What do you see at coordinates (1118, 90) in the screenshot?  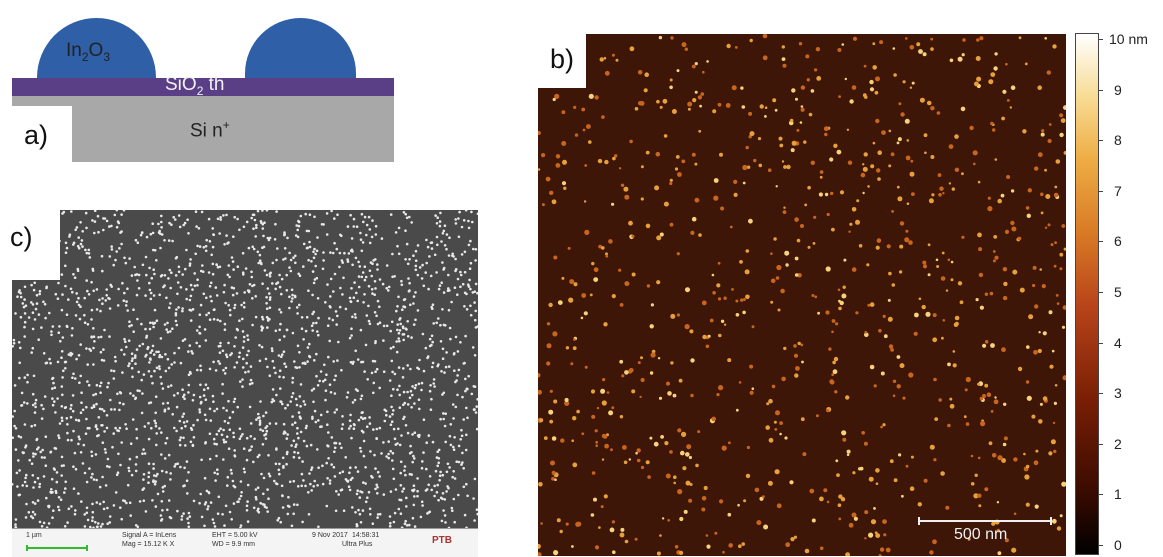 I see `colorbar-tick-label: 9` at bounding box center [1118, 90].